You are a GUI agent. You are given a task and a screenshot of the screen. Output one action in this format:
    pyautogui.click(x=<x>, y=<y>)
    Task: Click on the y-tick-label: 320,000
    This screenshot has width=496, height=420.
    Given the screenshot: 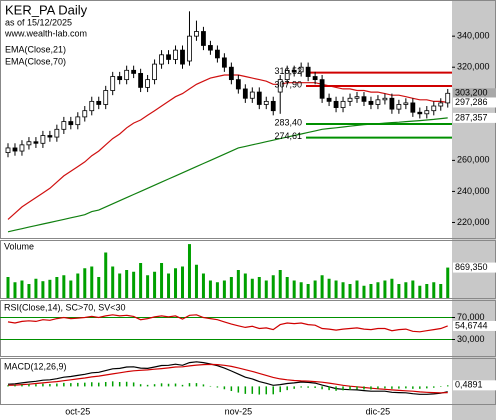 What is the action you would take?
    pyautogui.click(x=473, y=67)
    